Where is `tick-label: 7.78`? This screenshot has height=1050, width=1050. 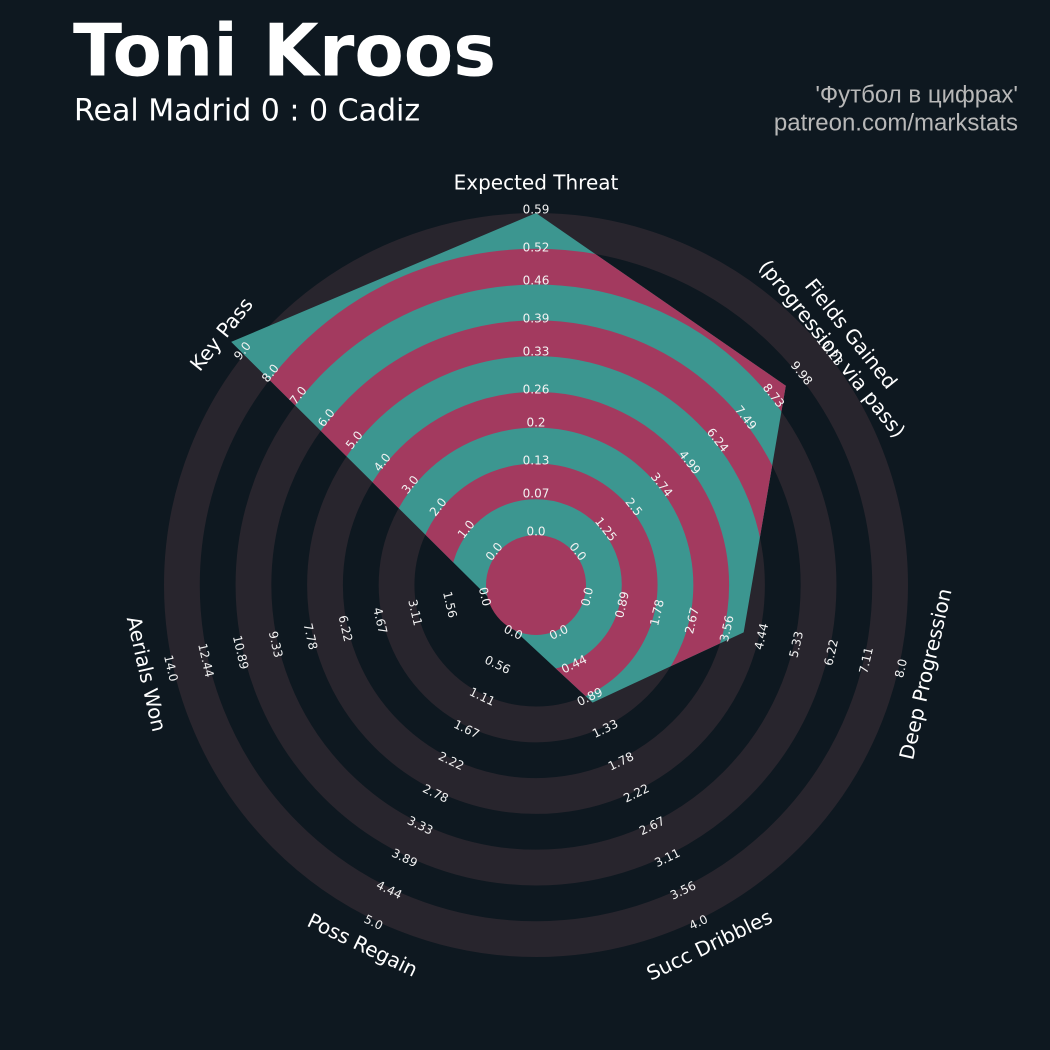 tick-label: 7.78 is located at coordinates (311, 636).